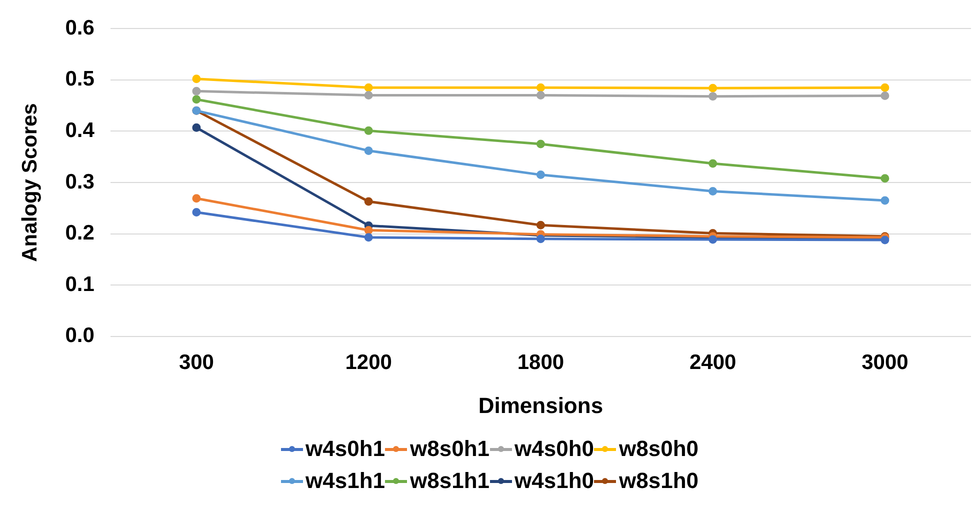 Image resolution: width=979 pixels, height=516 pixels. I want to click on legend-label: w8s0h0, so click(658, 449).